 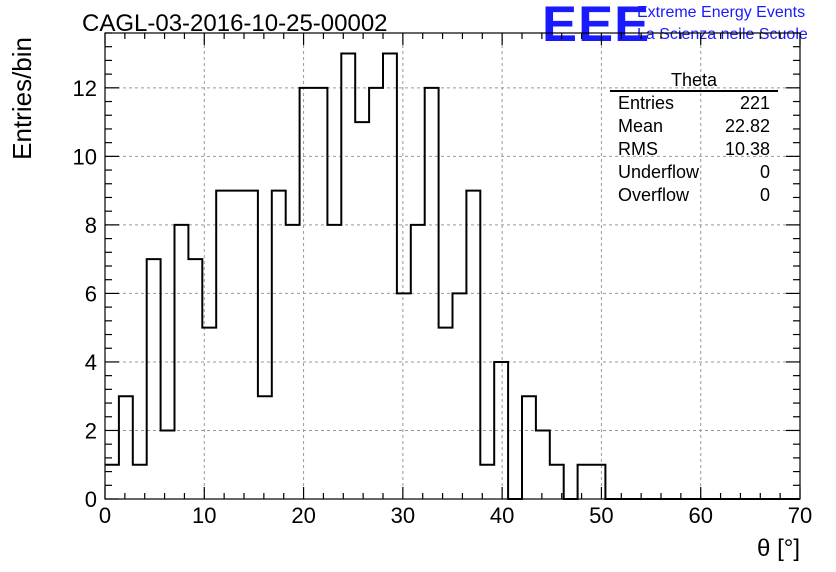 What do you see at coordinates (641, 126) in the screenshot?
I see `stats-label: Mean` at bounding box center [641, 126].